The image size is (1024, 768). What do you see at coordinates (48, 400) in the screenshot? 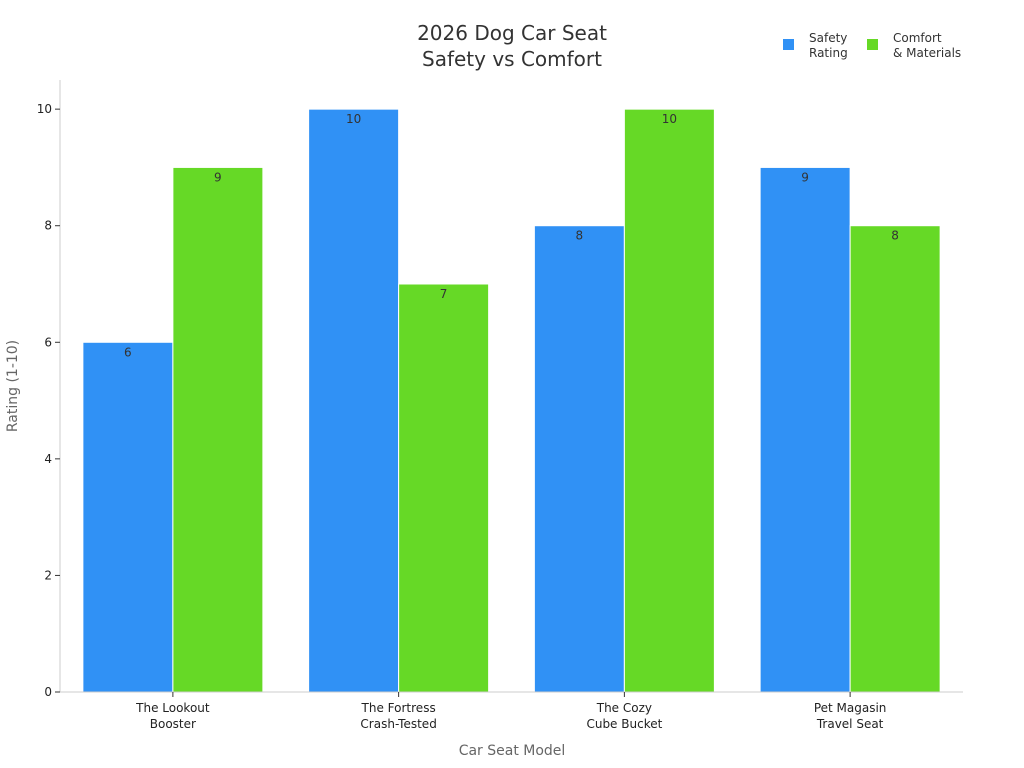
I see `y-ticks: 0 2 4 6 8 10` at bounding box center [48, 400].